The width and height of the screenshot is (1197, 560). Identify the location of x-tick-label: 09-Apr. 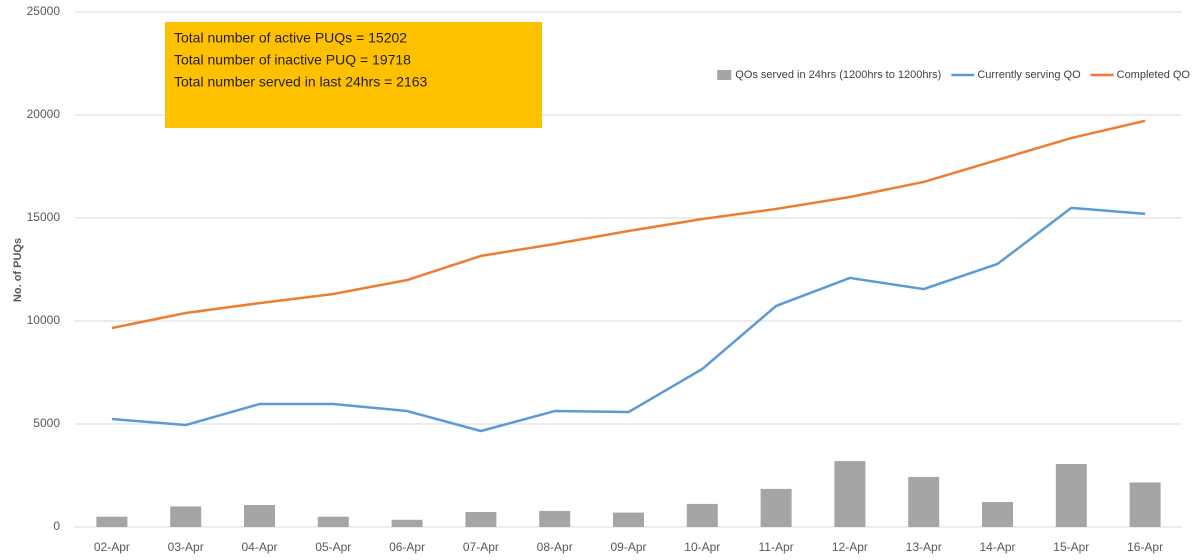
(628, 547).